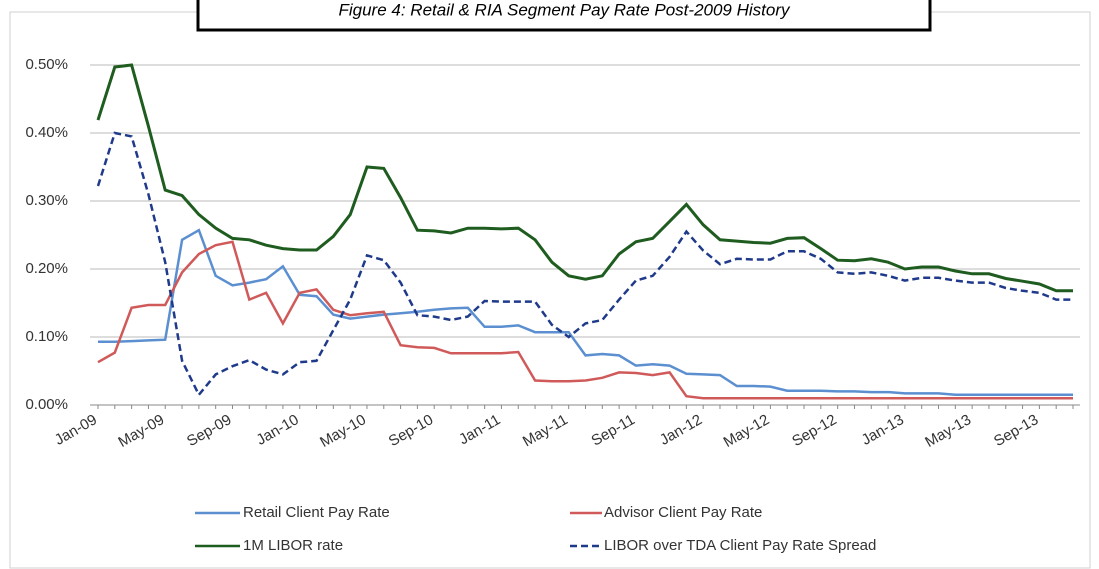 Image resolution: width=1099 pixels, height=569 pixels. What do you see at coordinates (46, 132) in the screenshot?
I see `y-tick-label: 0.40%` at bounding box center [46, 132].